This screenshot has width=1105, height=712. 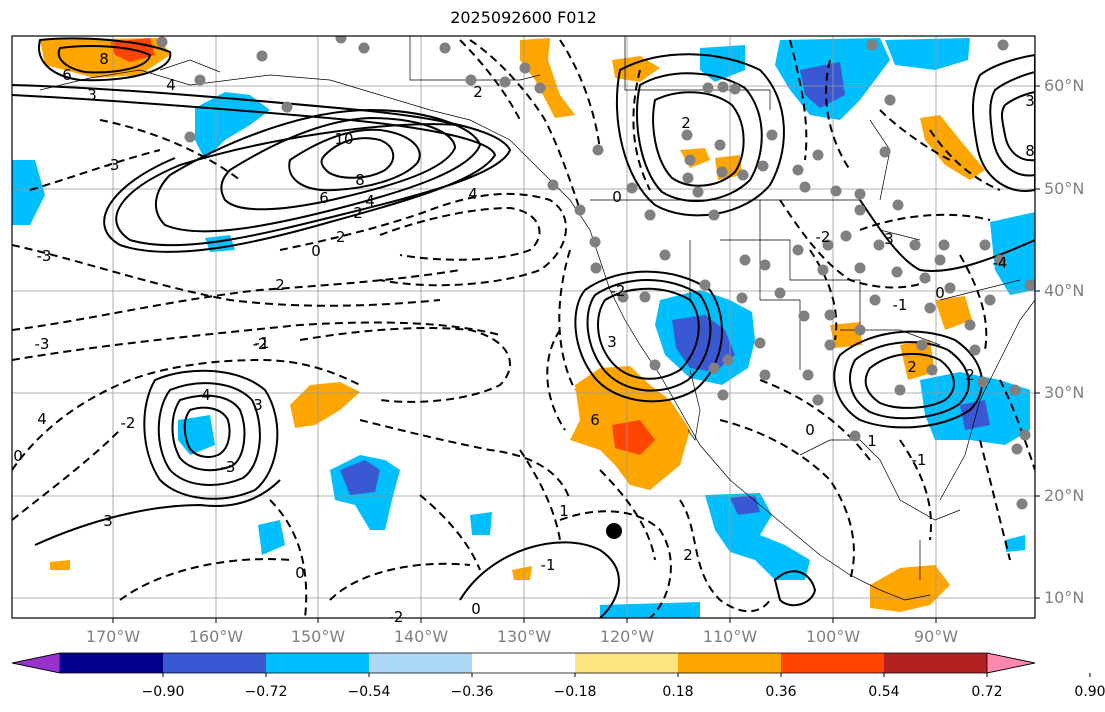 I want to click on storm-center-marker, so click(x=614, y=531).